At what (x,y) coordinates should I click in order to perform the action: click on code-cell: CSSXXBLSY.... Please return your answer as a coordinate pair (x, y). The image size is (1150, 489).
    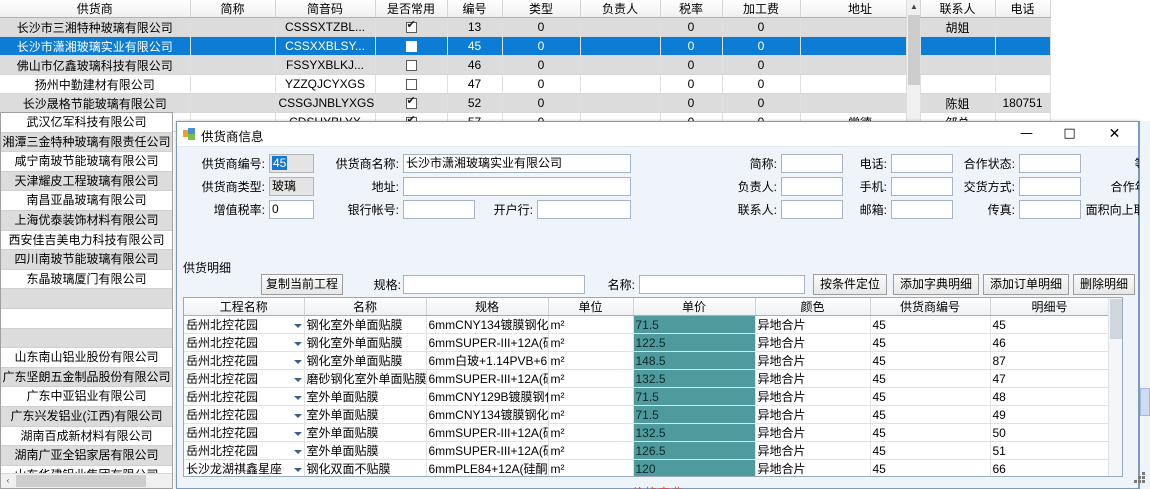
    Looking at the image, I should click on (325, 46).